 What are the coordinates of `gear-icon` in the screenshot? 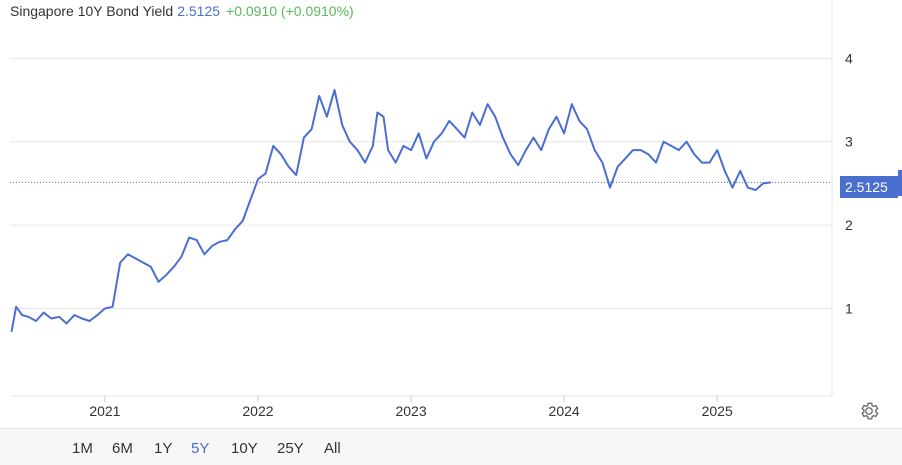 It's located at (869, 411).